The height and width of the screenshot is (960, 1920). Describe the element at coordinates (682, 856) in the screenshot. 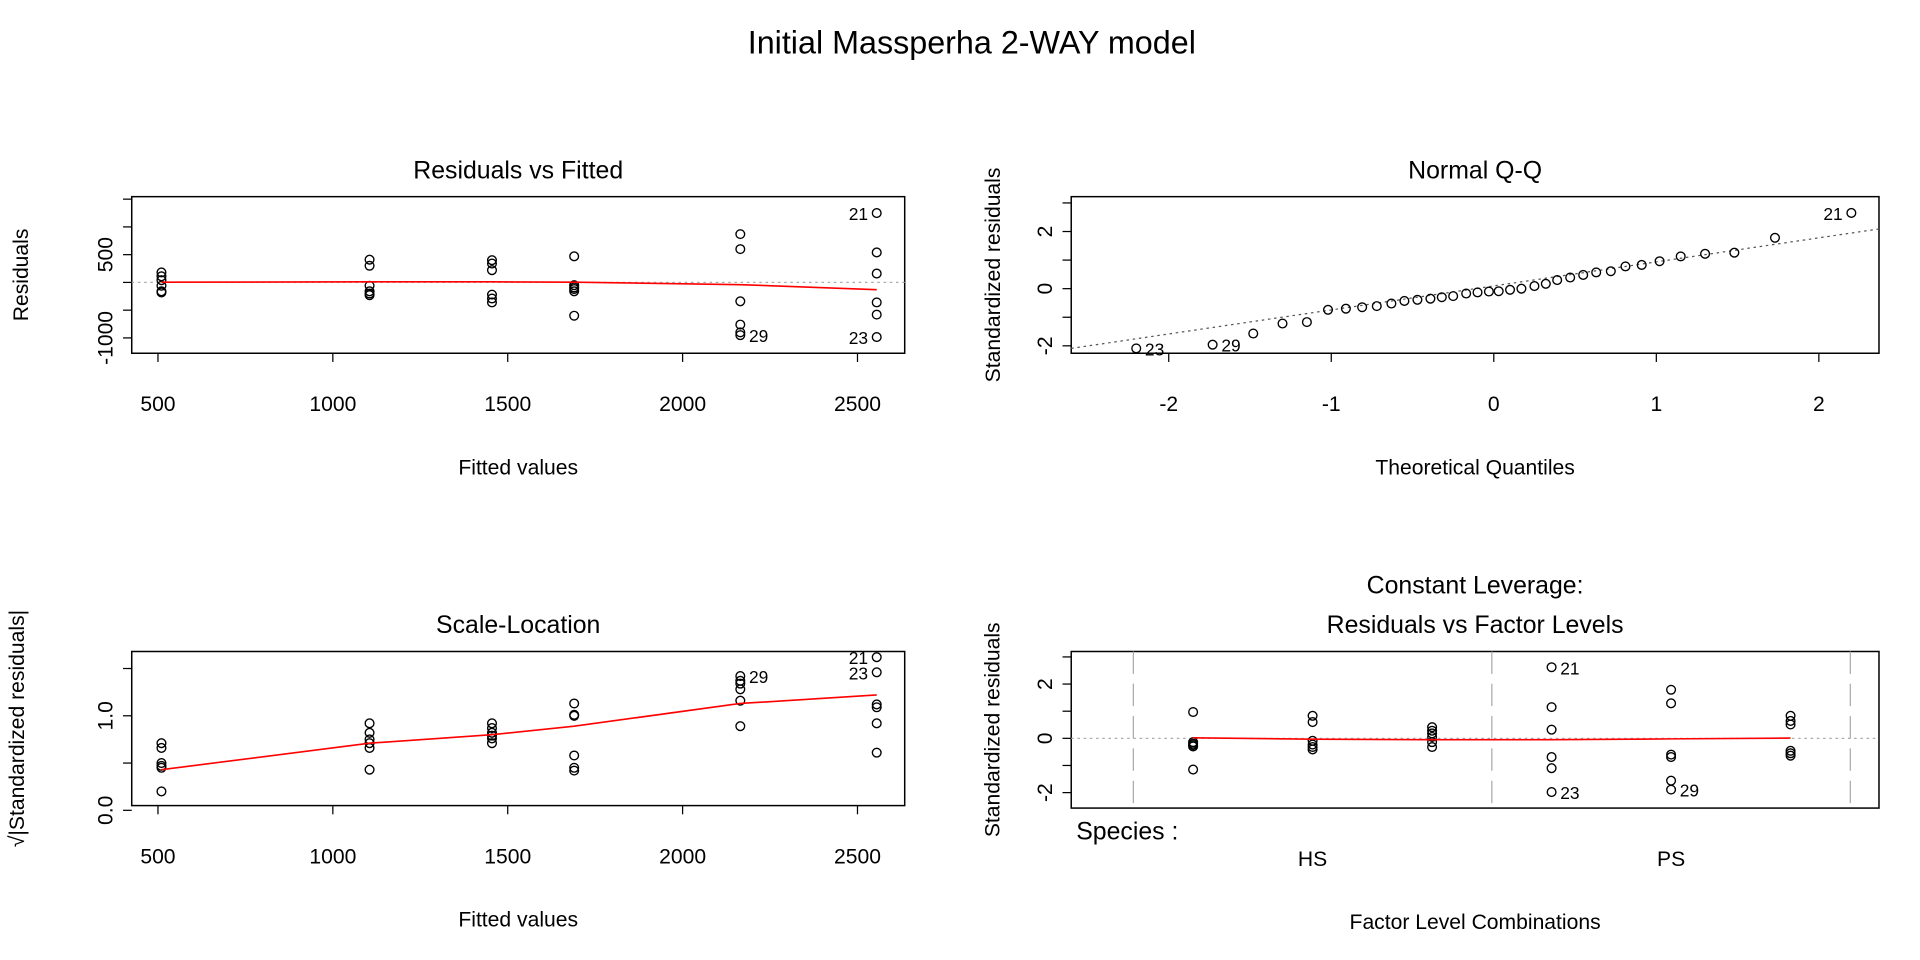

I see `x-tick-label: 2000` at that location.